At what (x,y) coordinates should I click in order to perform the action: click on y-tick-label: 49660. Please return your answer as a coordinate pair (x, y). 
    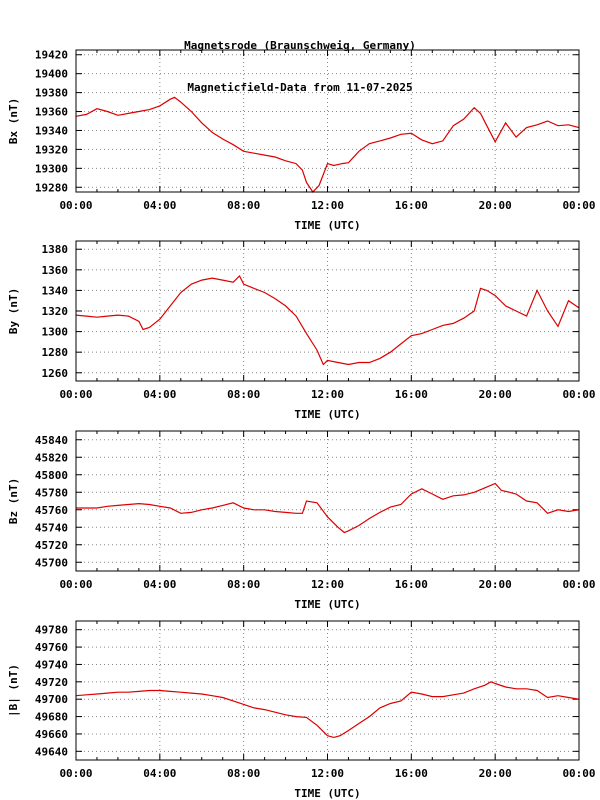
    Looking at the image, I should click on (51, 734).